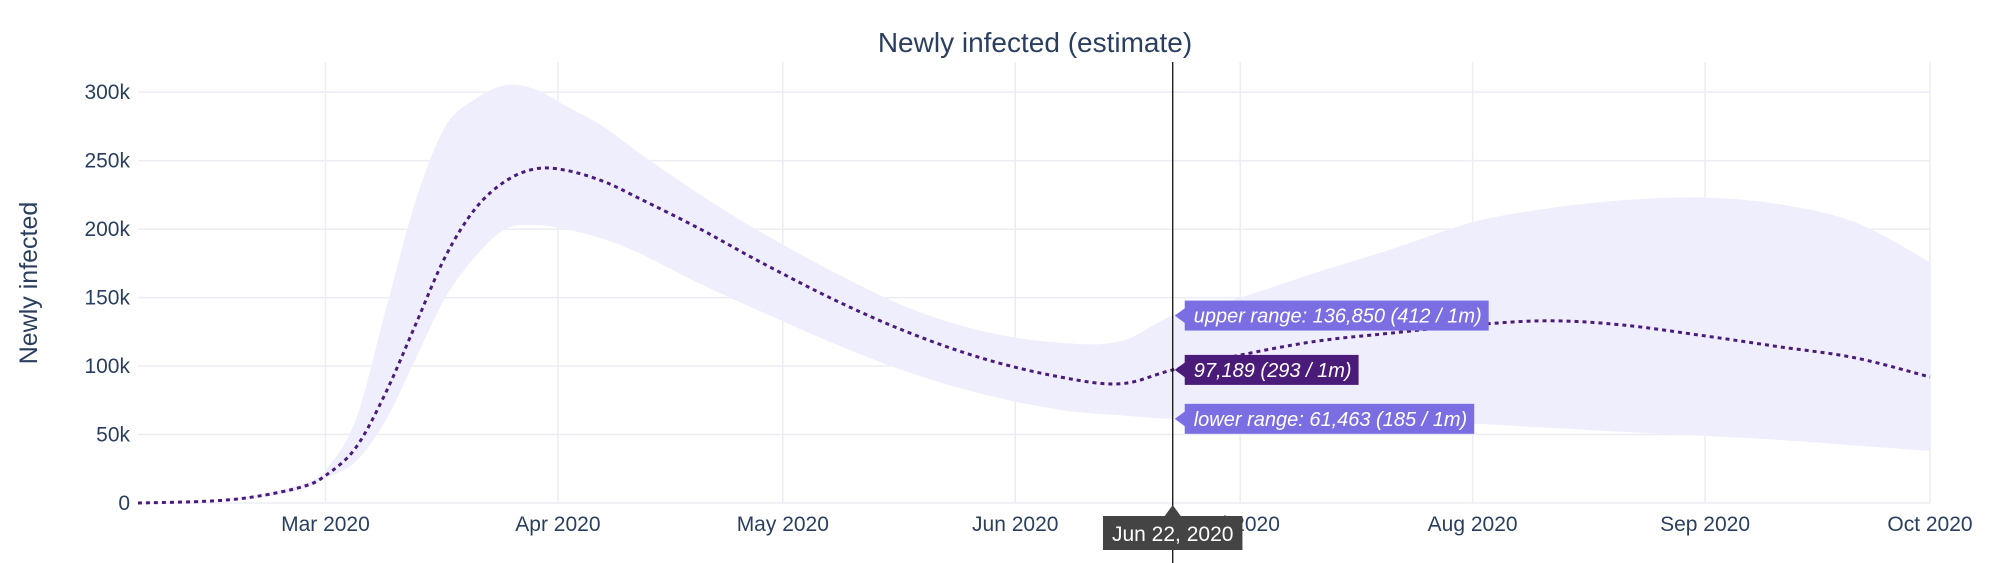 The height and width of the screenshot is (563, 1990). Describe the element at coordinates (1929, 524) in the screenshot. I see `x-tick-label: Oct 2020` at that location.